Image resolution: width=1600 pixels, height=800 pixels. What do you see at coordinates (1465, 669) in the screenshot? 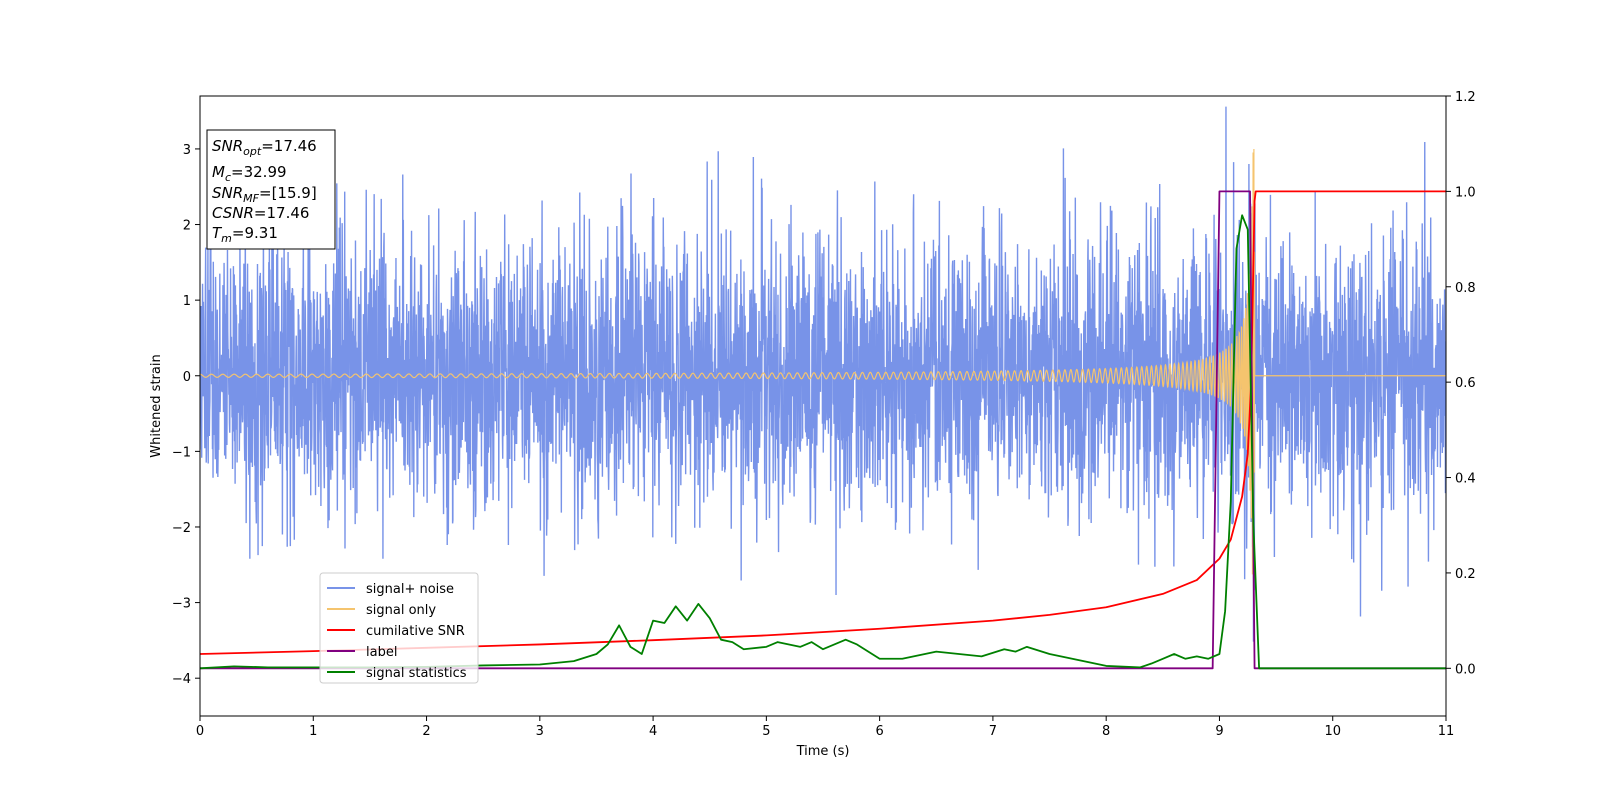
I see `y-right-tick-label-0: 0.0` at bounding box center [1465, 669].